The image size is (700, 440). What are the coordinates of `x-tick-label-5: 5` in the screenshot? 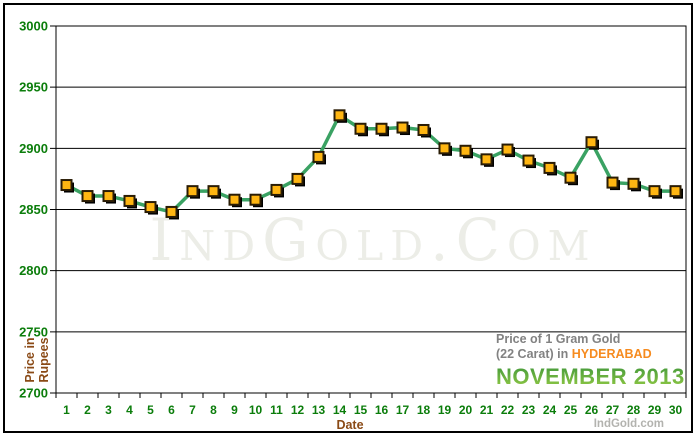 It's located at (150, 410).